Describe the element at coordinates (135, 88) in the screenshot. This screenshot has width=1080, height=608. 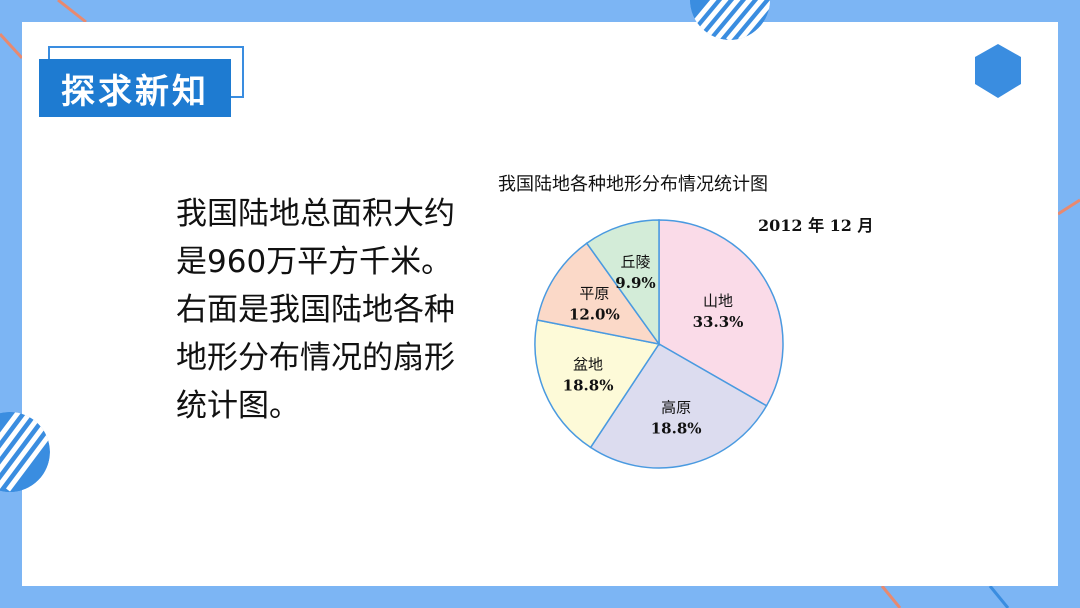
I see `section-title: 探求新知` at that location.